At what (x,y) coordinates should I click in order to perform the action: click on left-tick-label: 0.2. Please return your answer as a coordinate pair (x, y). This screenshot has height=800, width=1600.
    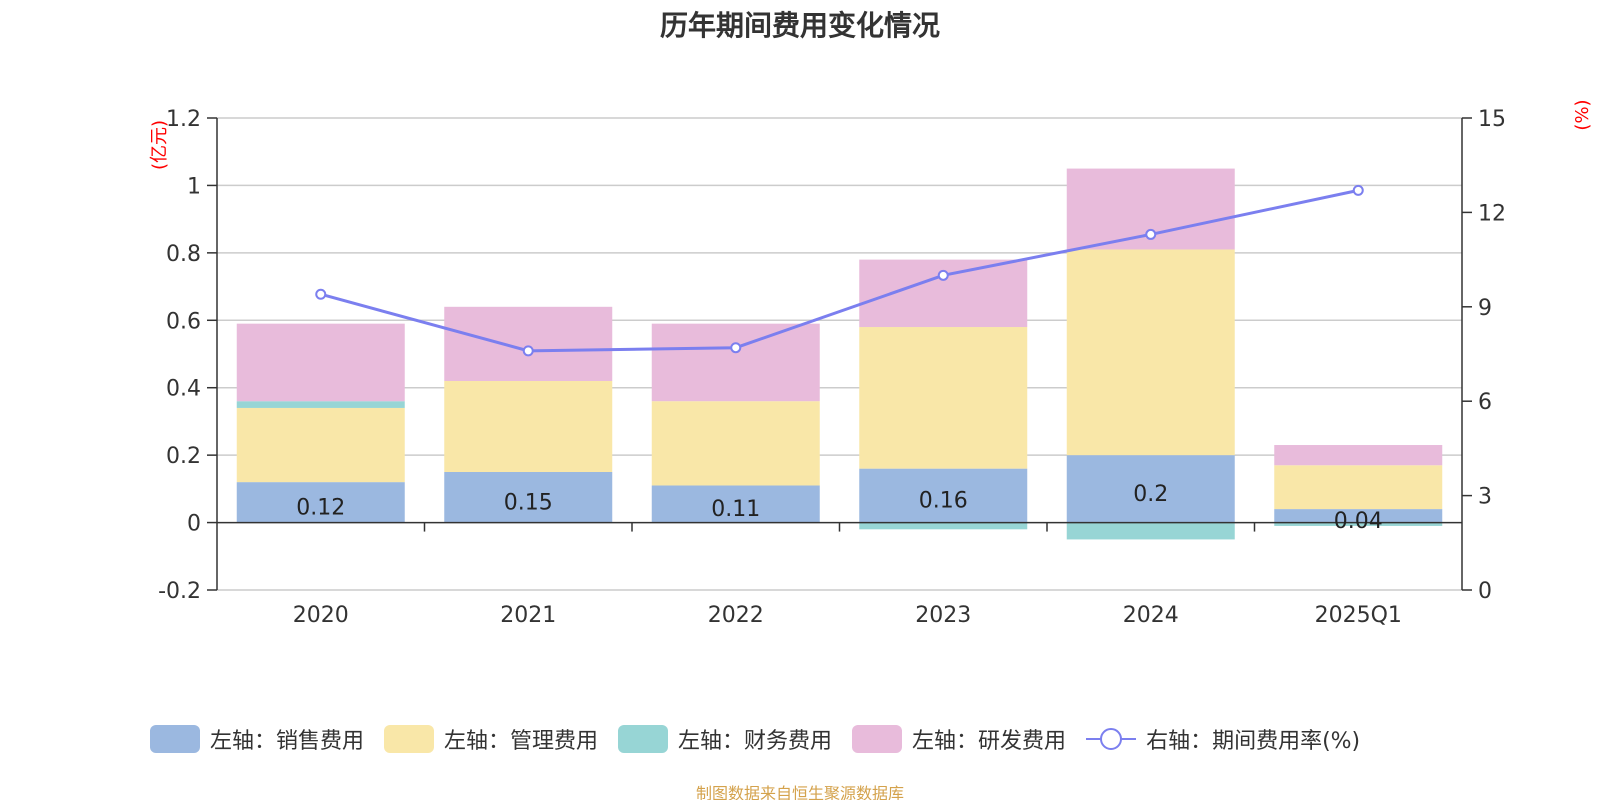
    Looking at the image, I should click on (183, 456).